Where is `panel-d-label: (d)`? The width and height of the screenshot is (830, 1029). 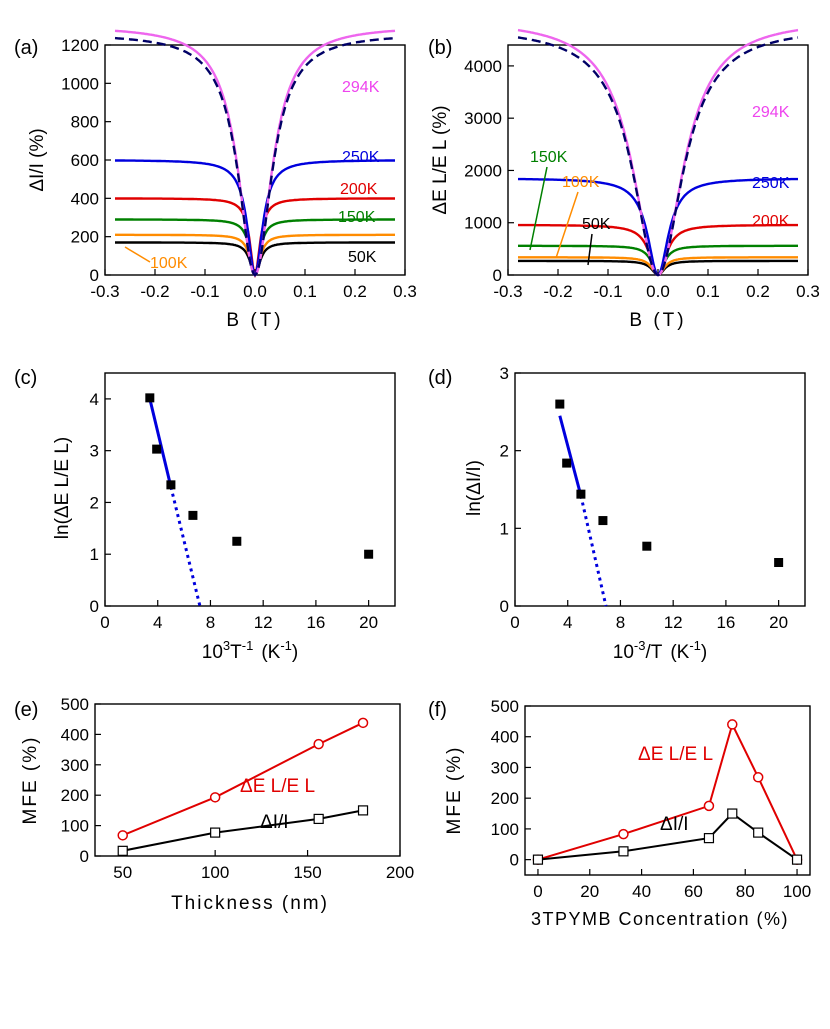 panel-d-label: (d) is located at coordinates (440, 378).